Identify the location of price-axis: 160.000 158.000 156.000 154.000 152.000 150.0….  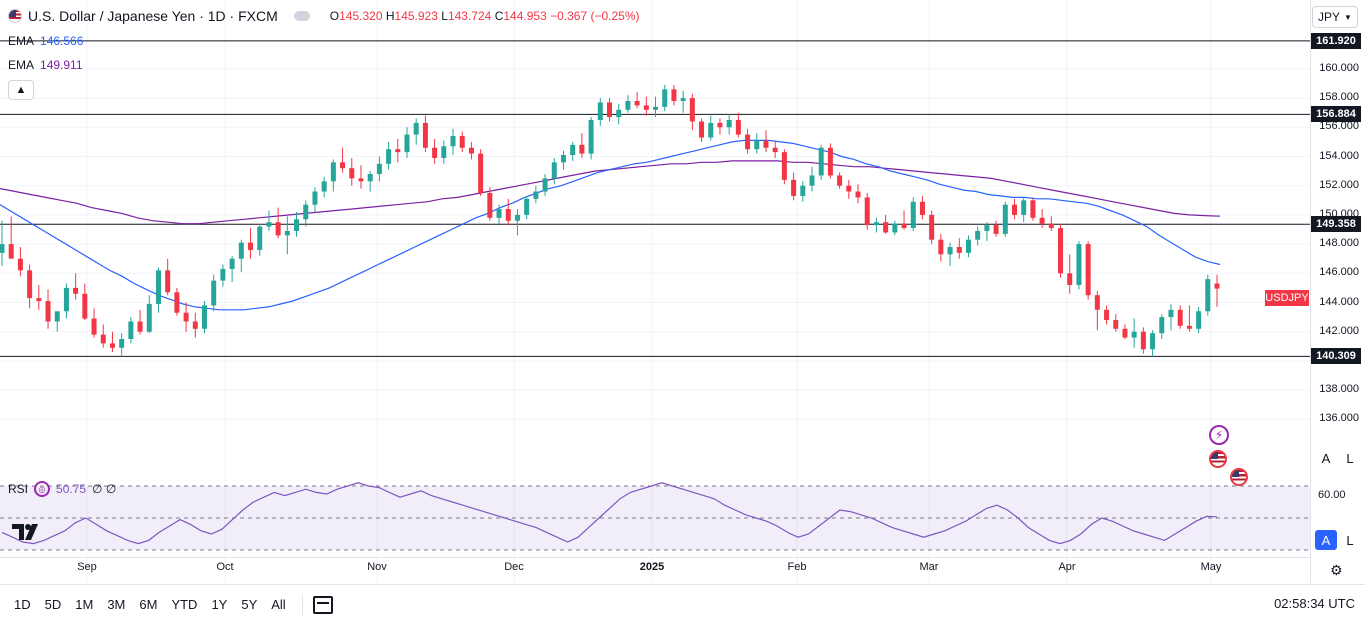
(1337, 291).